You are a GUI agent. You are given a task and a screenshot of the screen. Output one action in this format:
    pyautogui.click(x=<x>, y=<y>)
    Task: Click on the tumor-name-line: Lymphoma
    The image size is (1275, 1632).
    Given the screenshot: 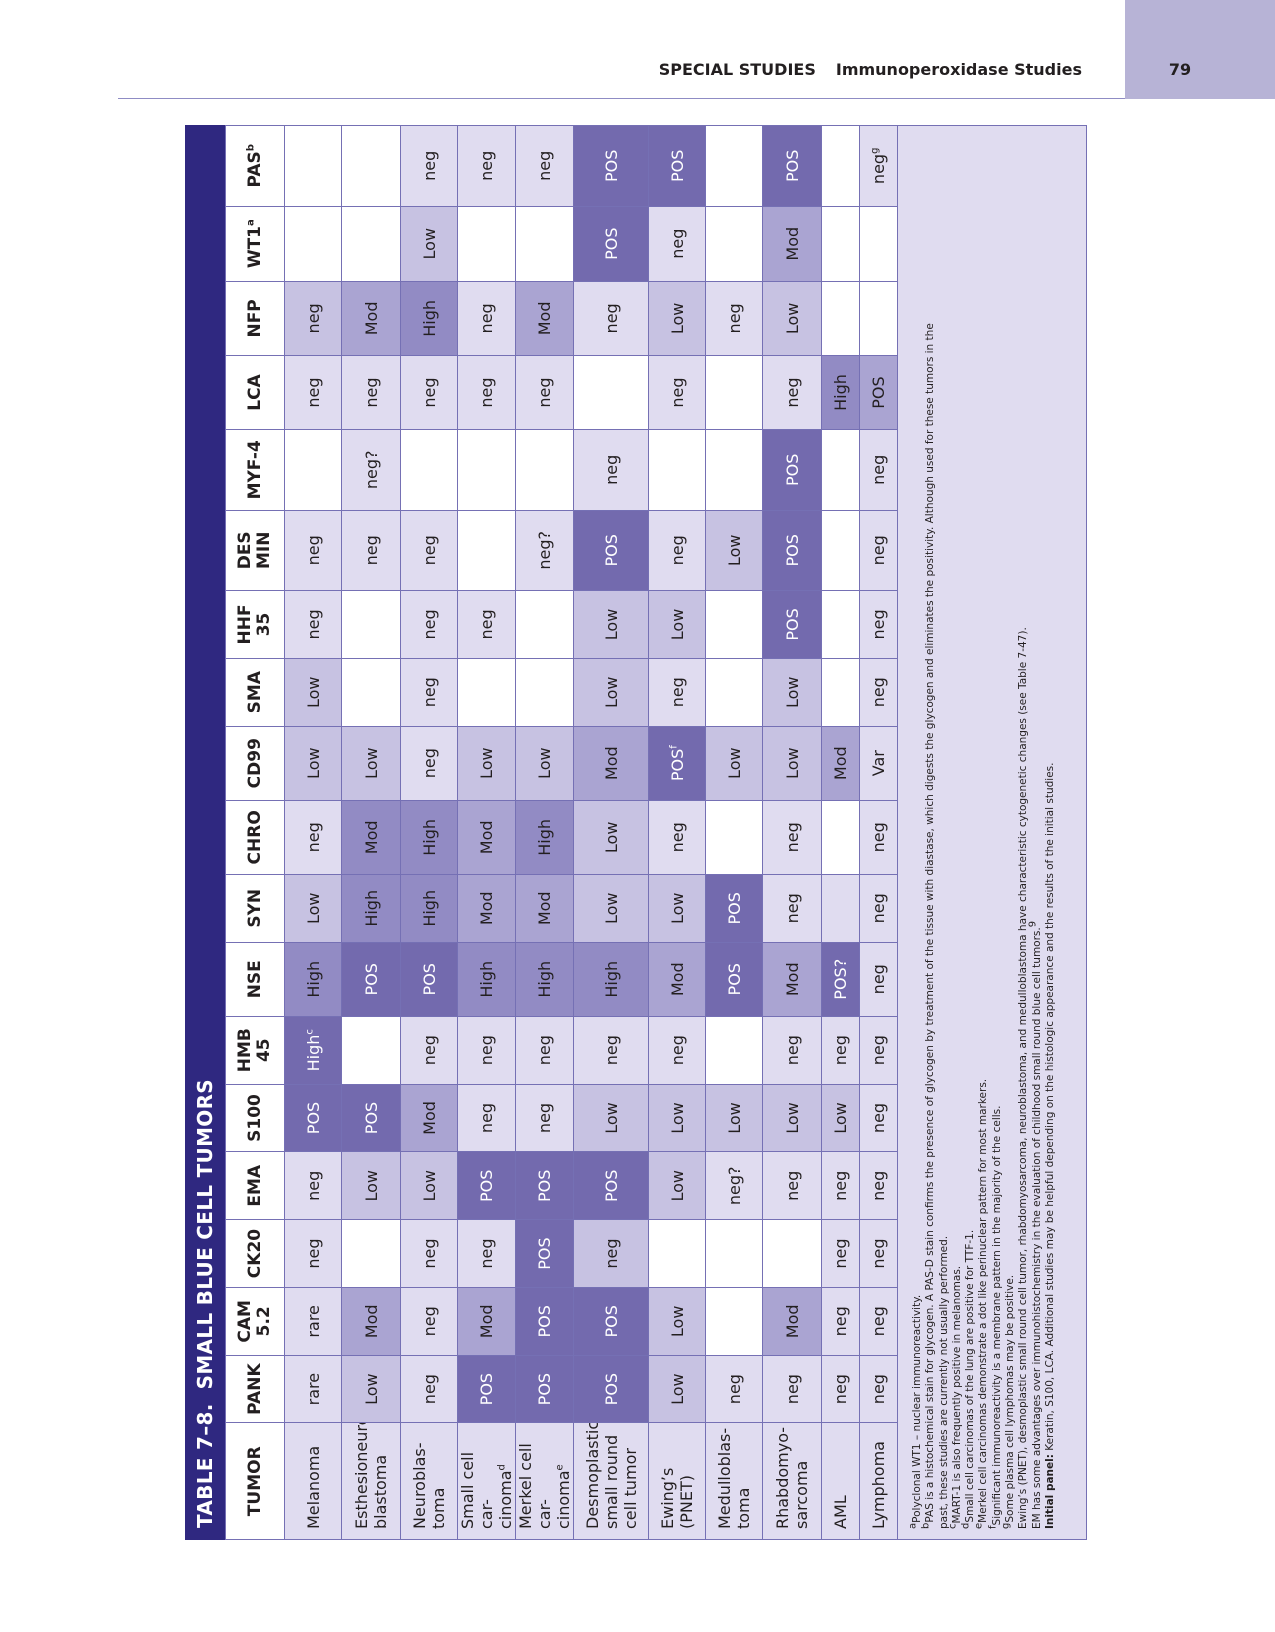 What is the action you would take?
    pyautogui.click(x=878, y=1485)
    